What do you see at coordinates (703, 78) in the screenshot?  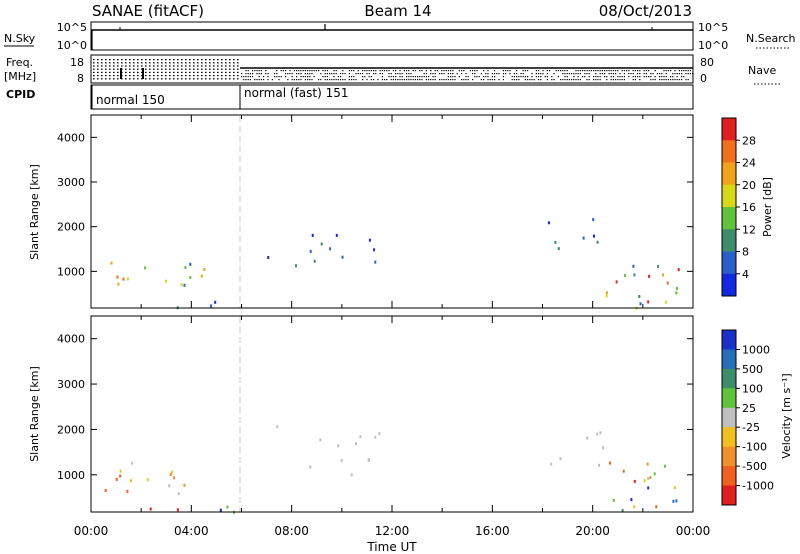 I see `nave-tick-bottom: 0` at bounding box center [703, 78].